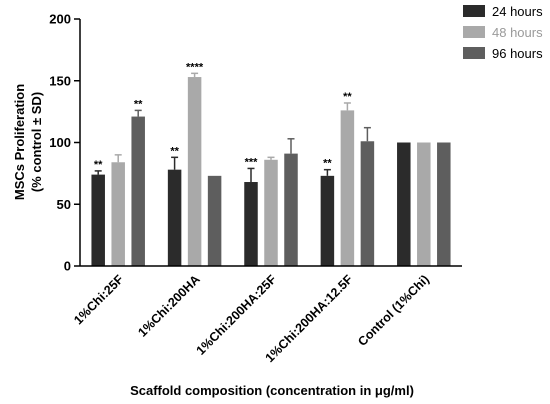 This screenshot has width=550, height=404. What do you see at coordinates (67, 266) in the screenshot?
I see `y-tick-label: 0` at bounding box center [67, 266].